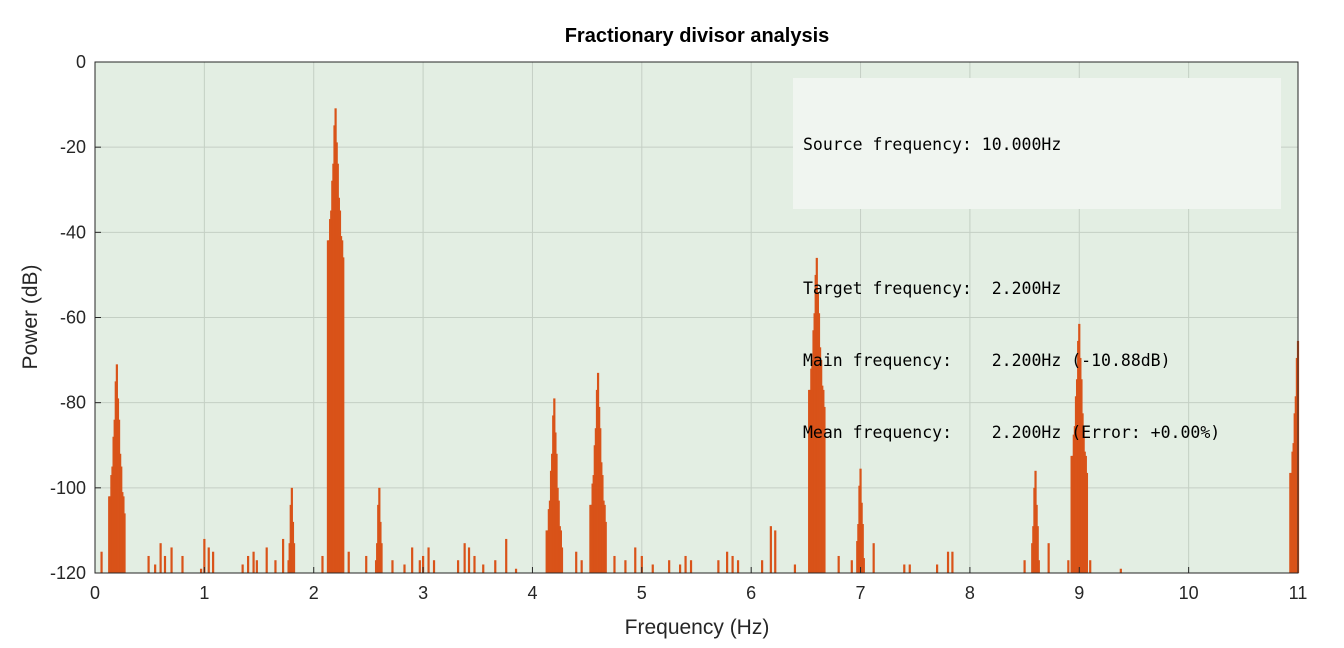 The image size is (1344, 648). I want to click on x-tick-label: 8, so click(970, 593).